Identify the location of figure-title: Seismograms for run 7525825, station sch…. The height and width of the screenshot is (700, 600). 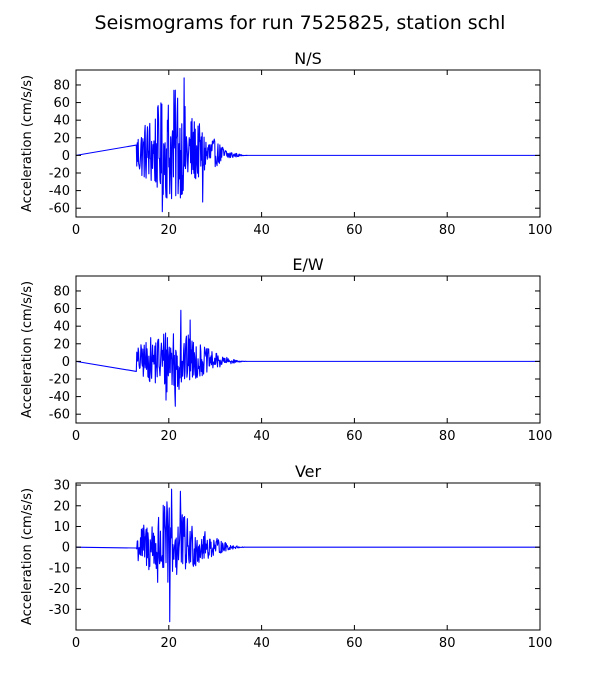
(300, 23).